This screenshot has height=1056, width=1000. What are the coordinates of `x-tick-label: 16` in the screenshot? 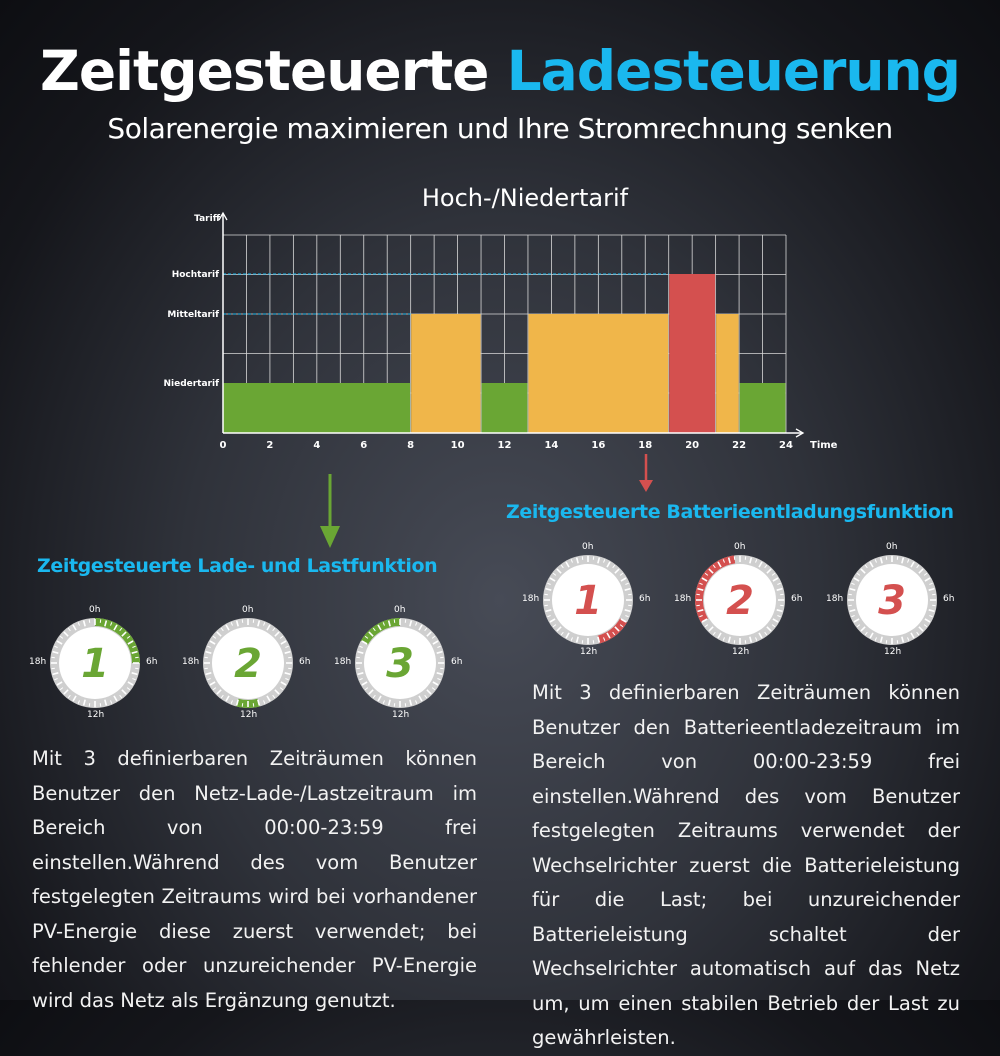 It's located at (598, 445).